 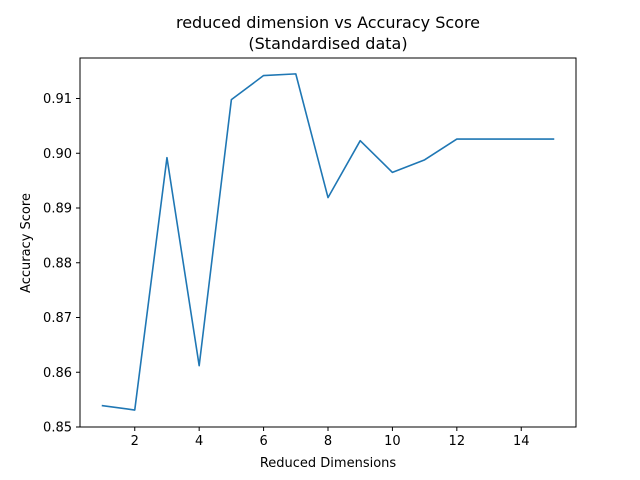 I want to click on chart-title: reduced dimension vs Accuracy Score, so click(x=328, y=22).